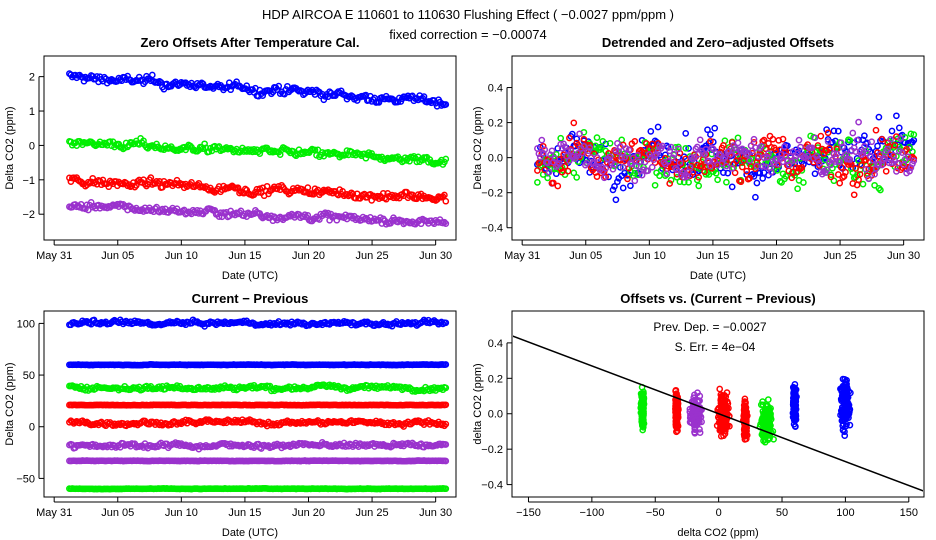 The image size is (936, 540). Describe the element at coordinates (372, 256) in the screenshot. I see `x-tick-label: Jun 25` at that location.